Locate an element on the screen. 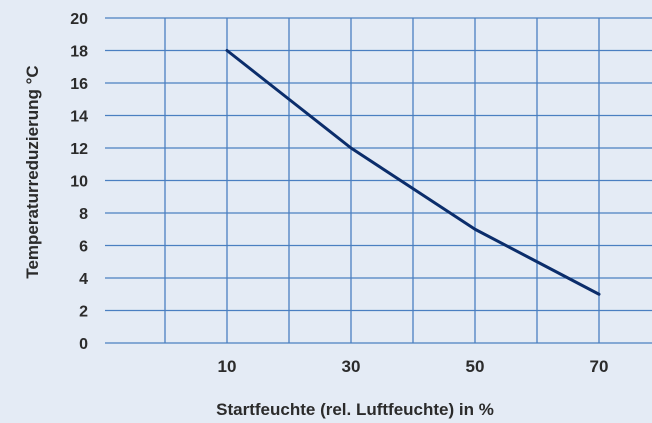  x-tick-label: 30 is located at coordinates (351, 366).